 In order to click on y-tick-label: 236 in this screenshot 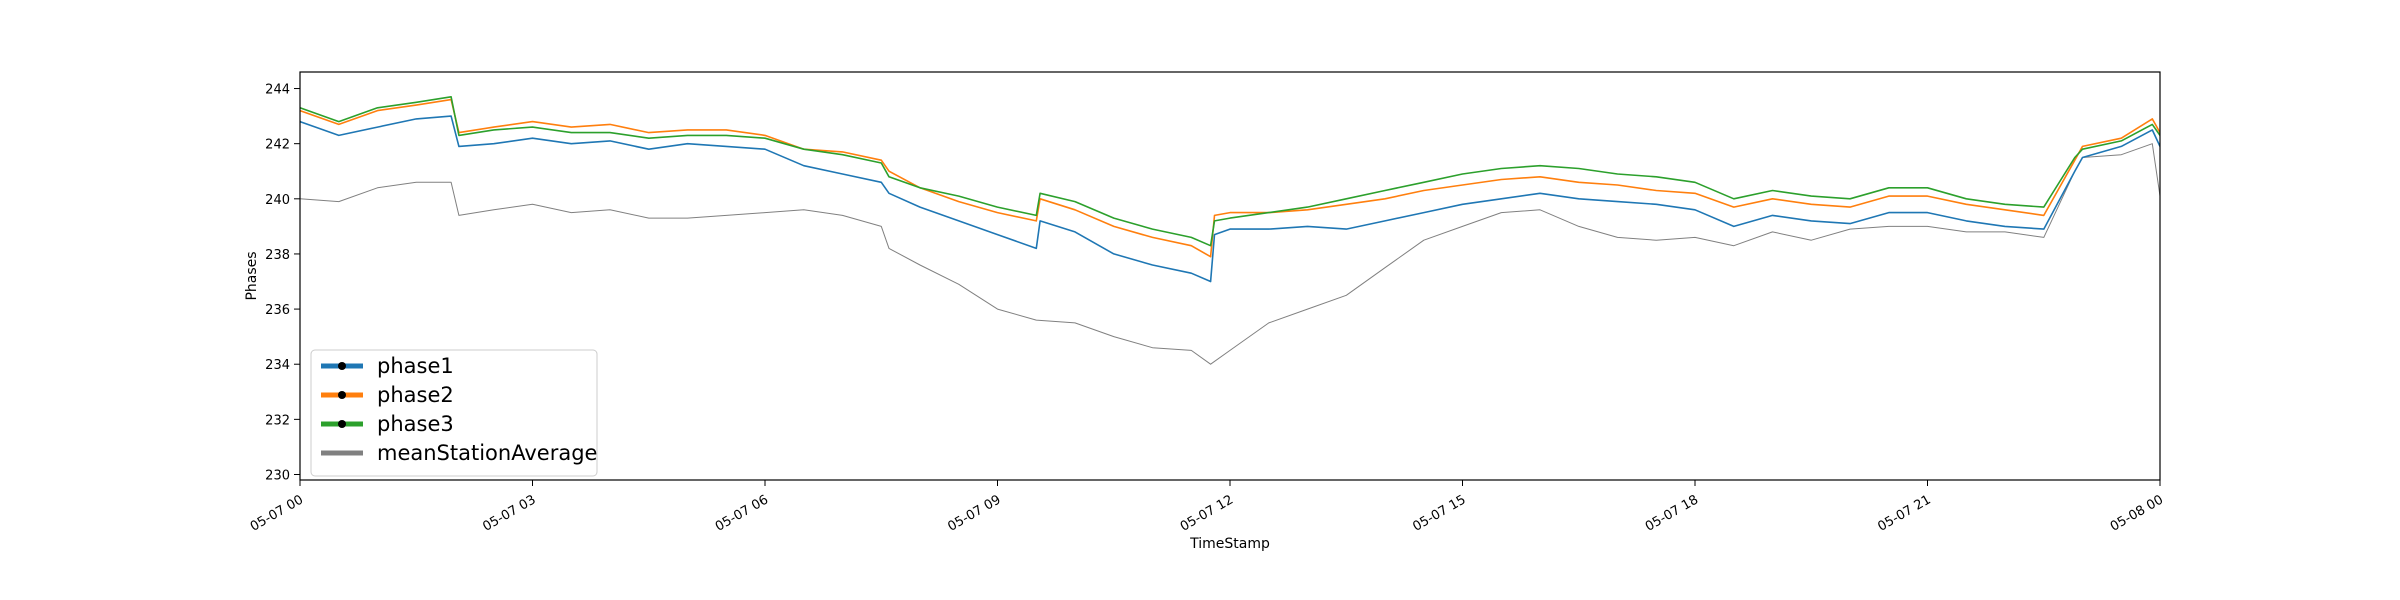, I will do `click(277, 310)`.